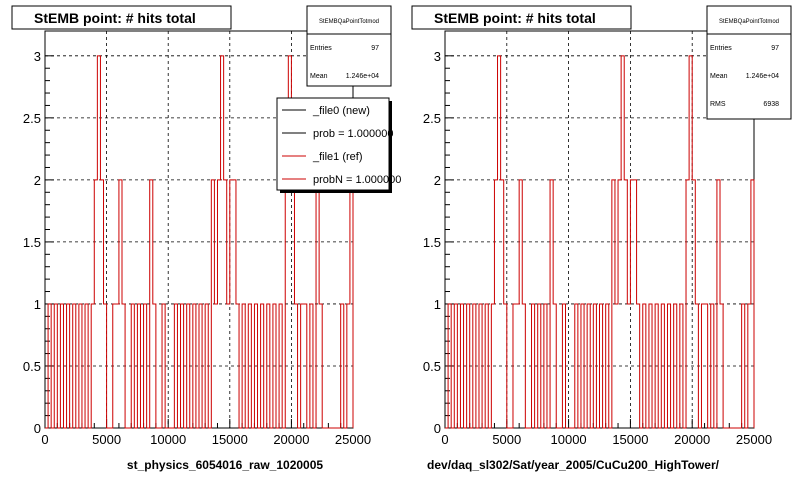 The height and width of the screenshot is (480, 800). I want to click on legend-label: prob = 1.000000, so click(353, 134).